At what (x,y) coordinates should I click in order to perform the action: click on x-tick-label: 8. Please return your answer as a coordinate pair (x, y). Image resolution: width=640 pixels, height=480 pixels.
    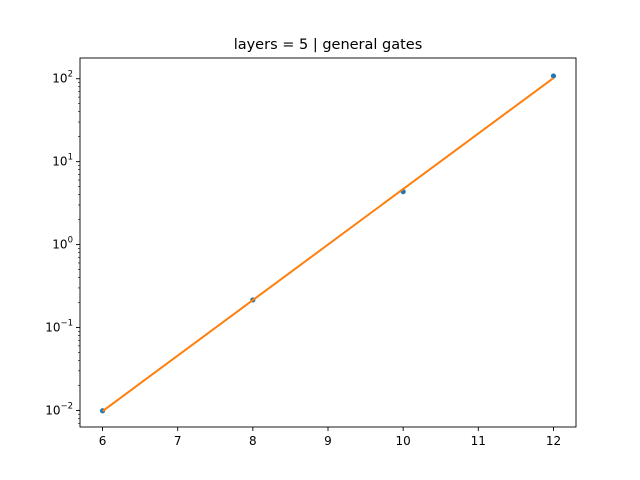
    Looking at the image, I should click on (253, 441).